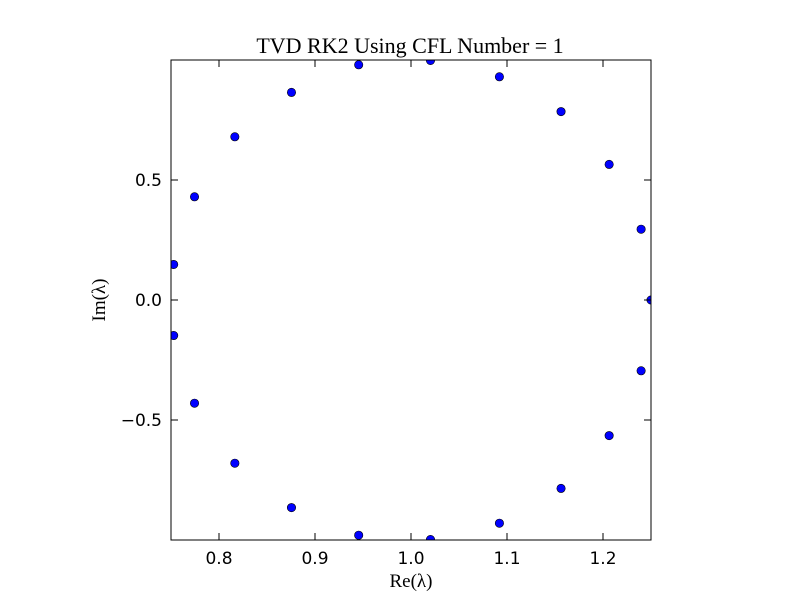 The image size is (800, 600). Describe the element at coordinates (506, 559) in the screenshot. I see `x-tick-label: 1.1` at that location.